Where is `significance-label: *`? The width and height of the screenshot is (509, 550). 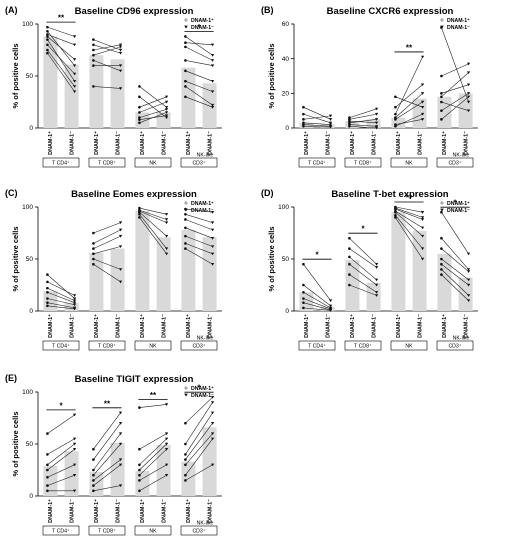
significance-label: * is located at coordinates (61, 405).